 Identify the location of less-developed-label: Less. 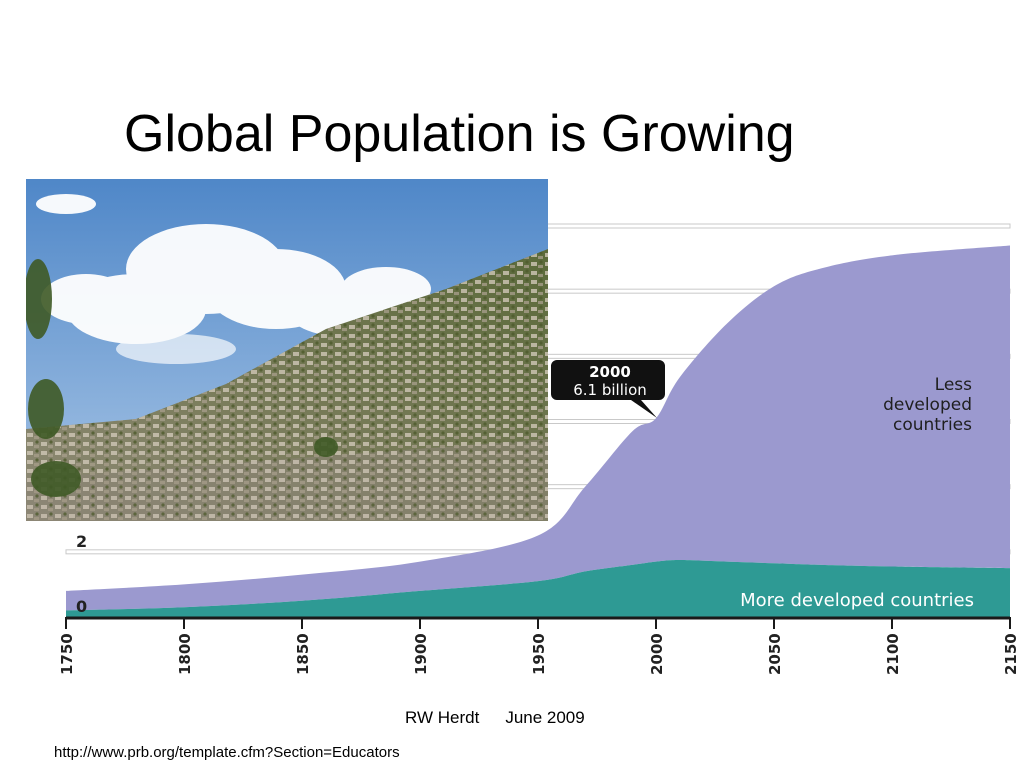
(953, 385).